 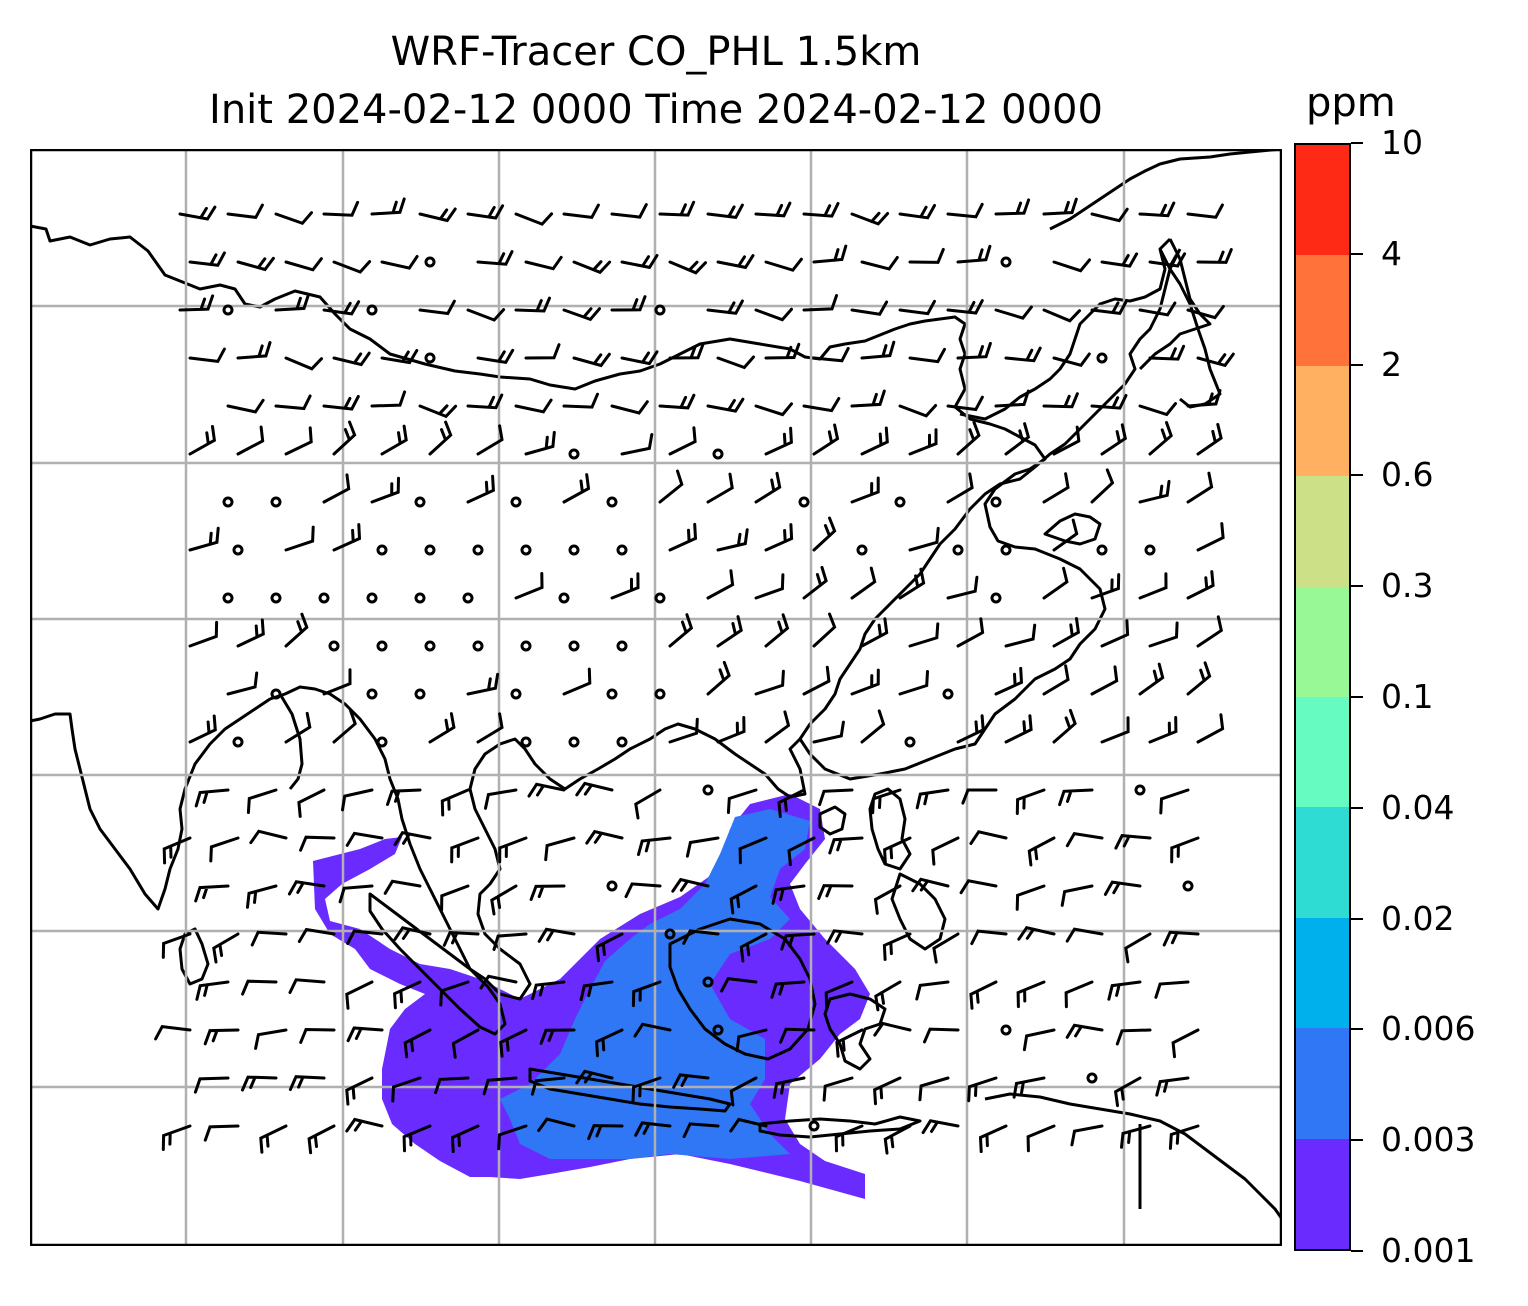 What do you see at coordinates (742, 989) in the screenshot?
I see `coastline-borneo` at bounding box center [742, 989].